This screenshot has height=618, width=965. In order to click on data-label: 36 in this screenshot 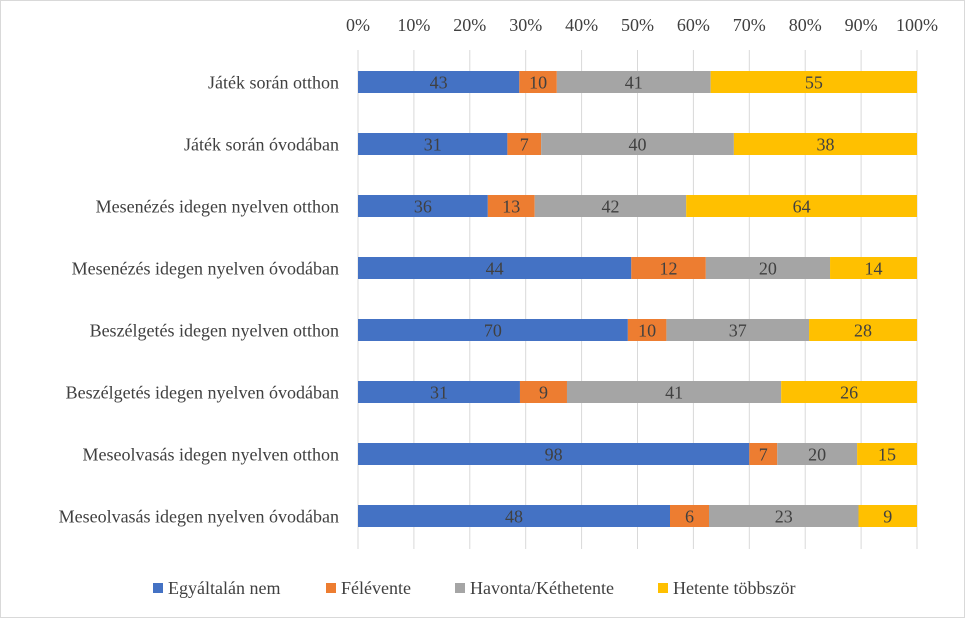, I will do `click(423, 207)`.